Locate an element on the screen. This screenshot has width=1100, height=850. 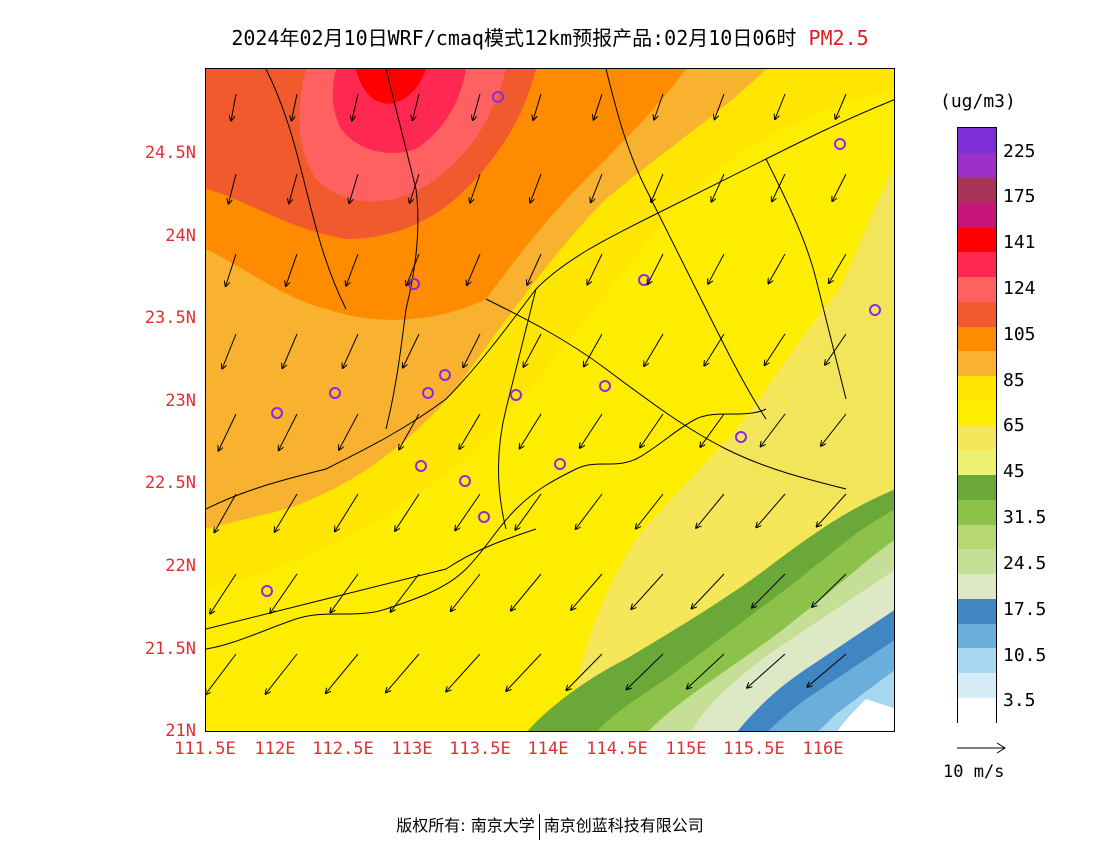
legend-label: 17.5 is located at coordinates (1025, 609).